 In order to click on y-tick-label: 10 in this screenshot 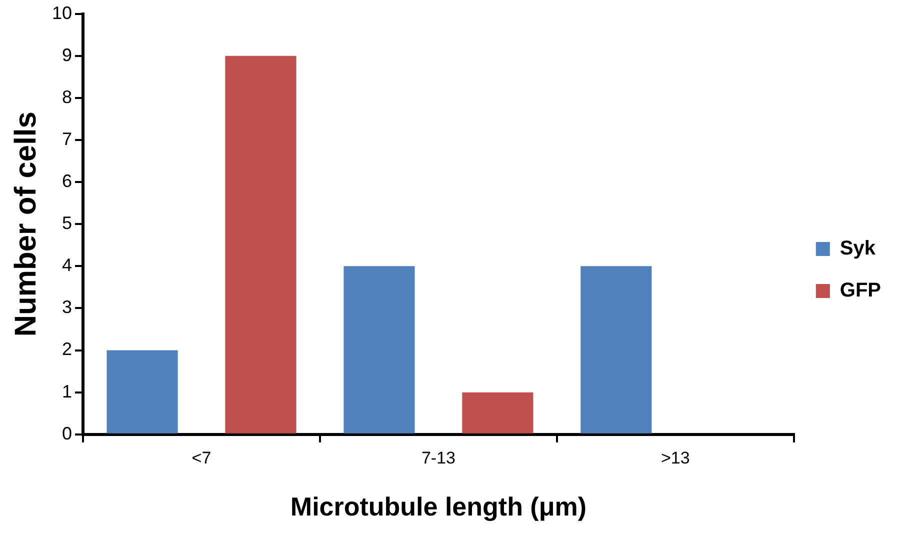, I will do `click(62, 12)`.